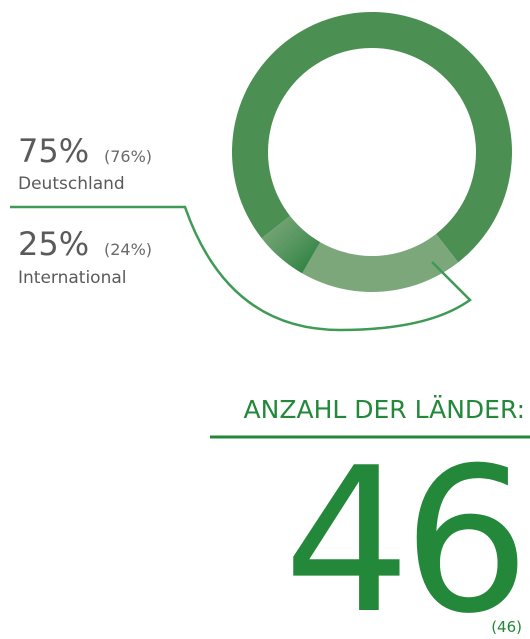 The image size is (530, 639). I want to click on category-label: International, so click(72, 278).